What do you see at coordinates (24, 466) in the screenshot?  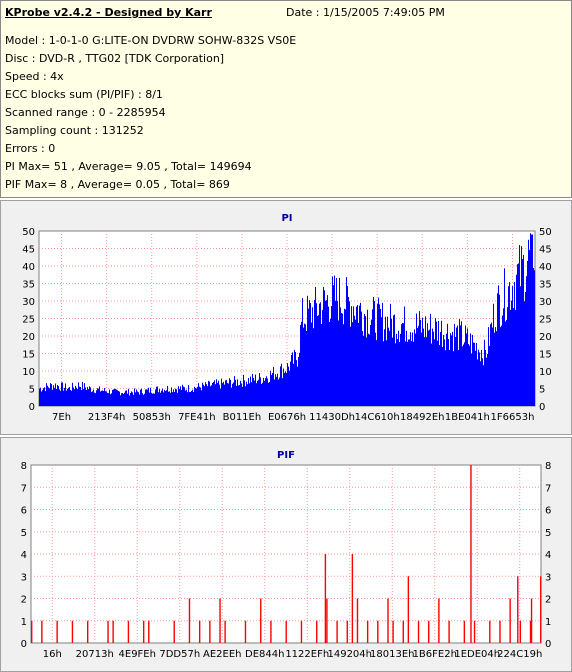 I see `y-tick-label-left: 8` at bounding box center [24, 466].